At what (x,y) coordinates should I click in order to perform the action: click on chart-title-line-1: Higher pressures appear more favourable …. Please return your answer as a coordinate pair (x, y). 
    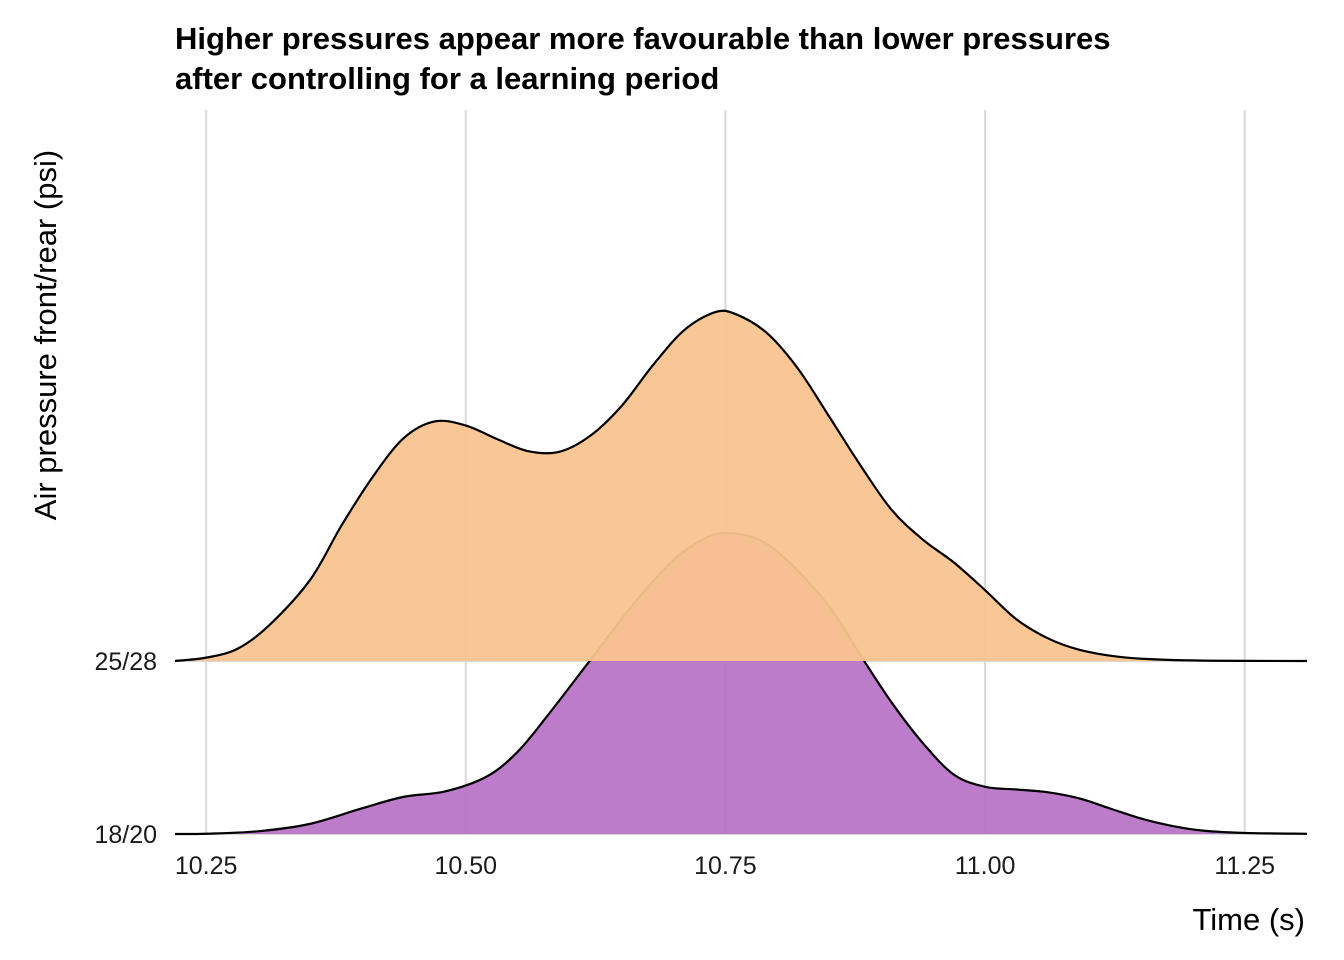
    Looking at the image, I should click on (643, 38).